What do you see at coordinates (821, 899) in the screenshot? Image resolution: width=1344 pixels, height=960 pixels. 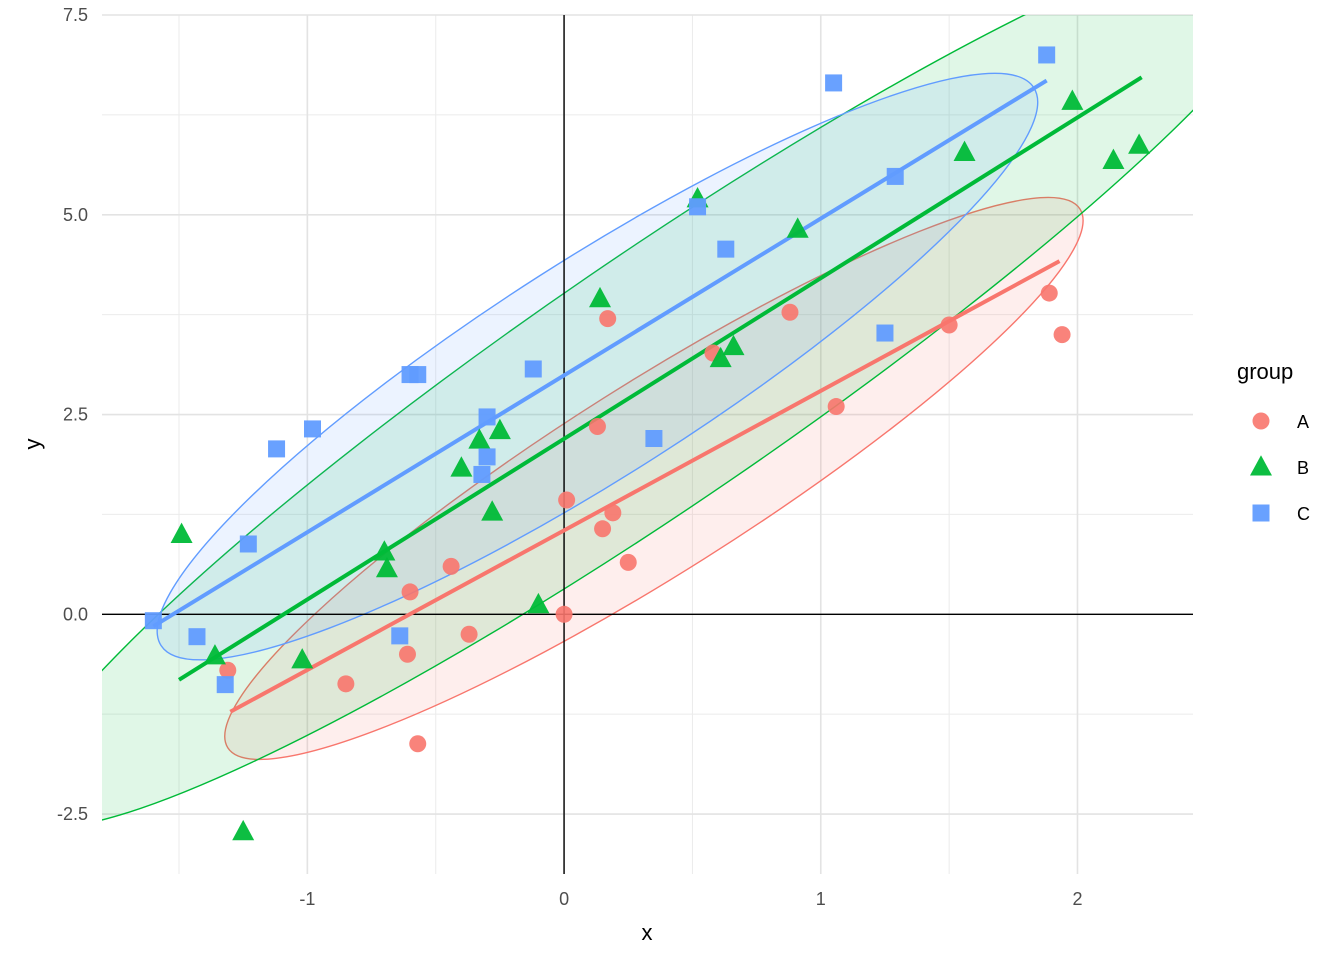 I see `x-tick-label: 1` at bounding box center [821, 899].